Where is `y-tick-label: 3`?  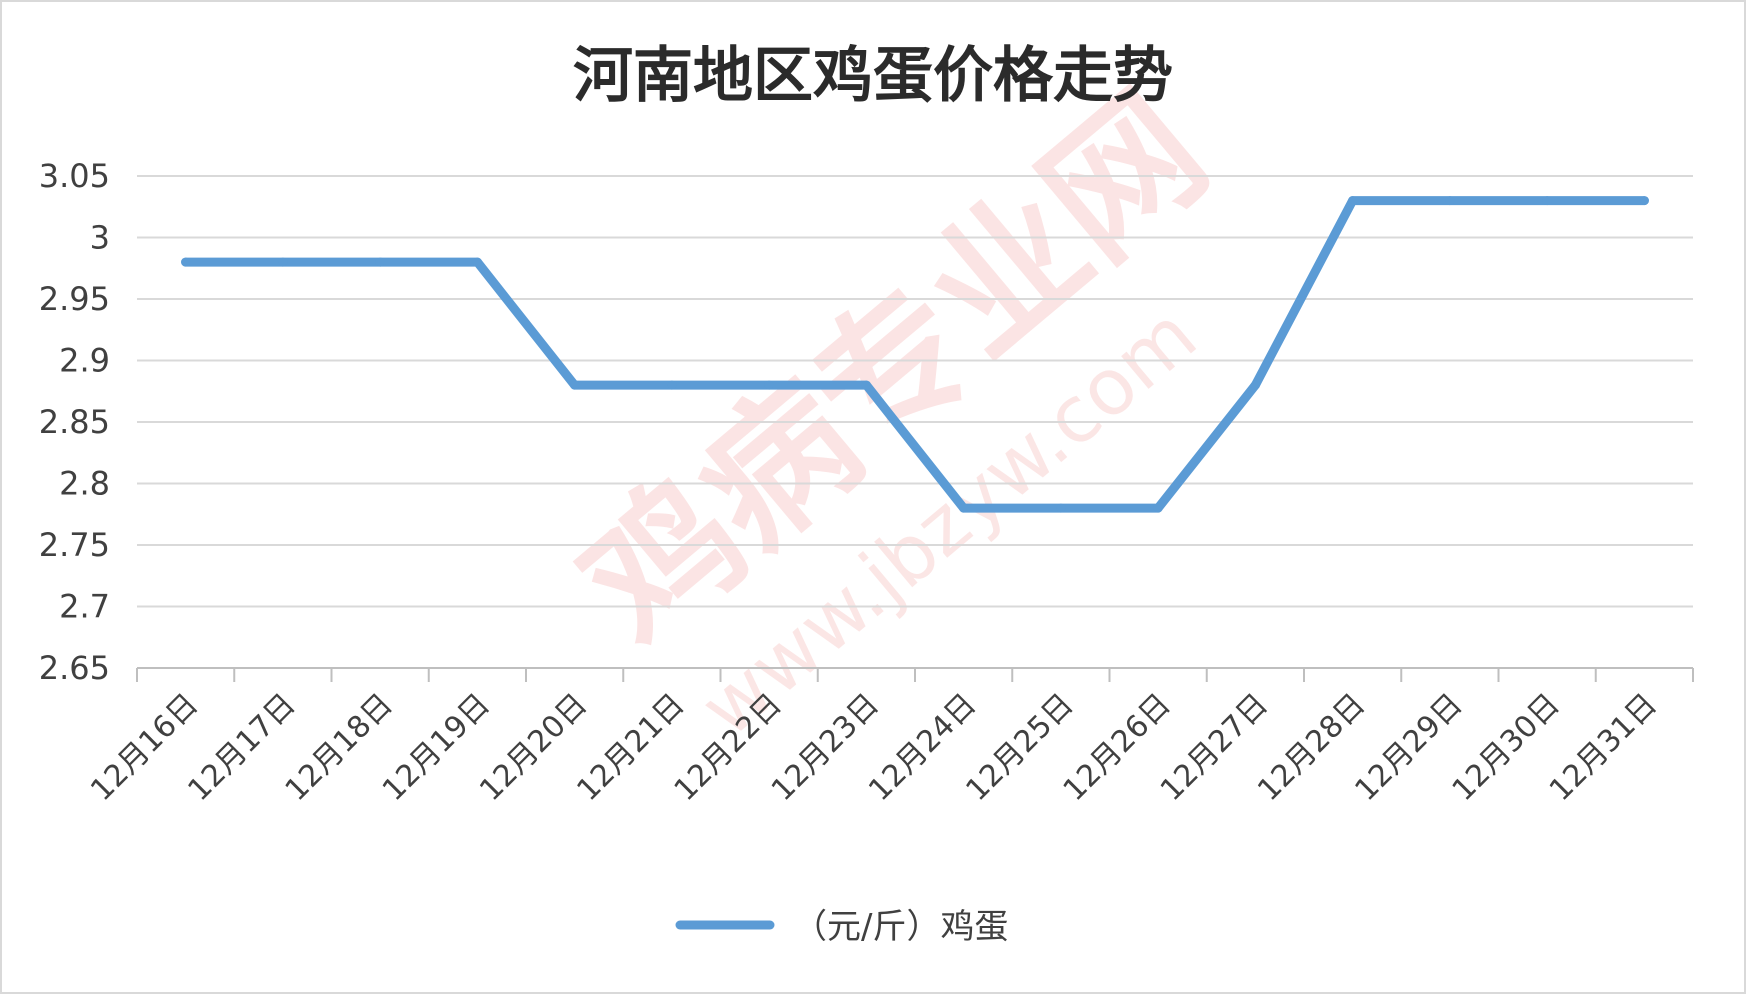
y-tick-label: 3 is located at coordinates (100, 238).